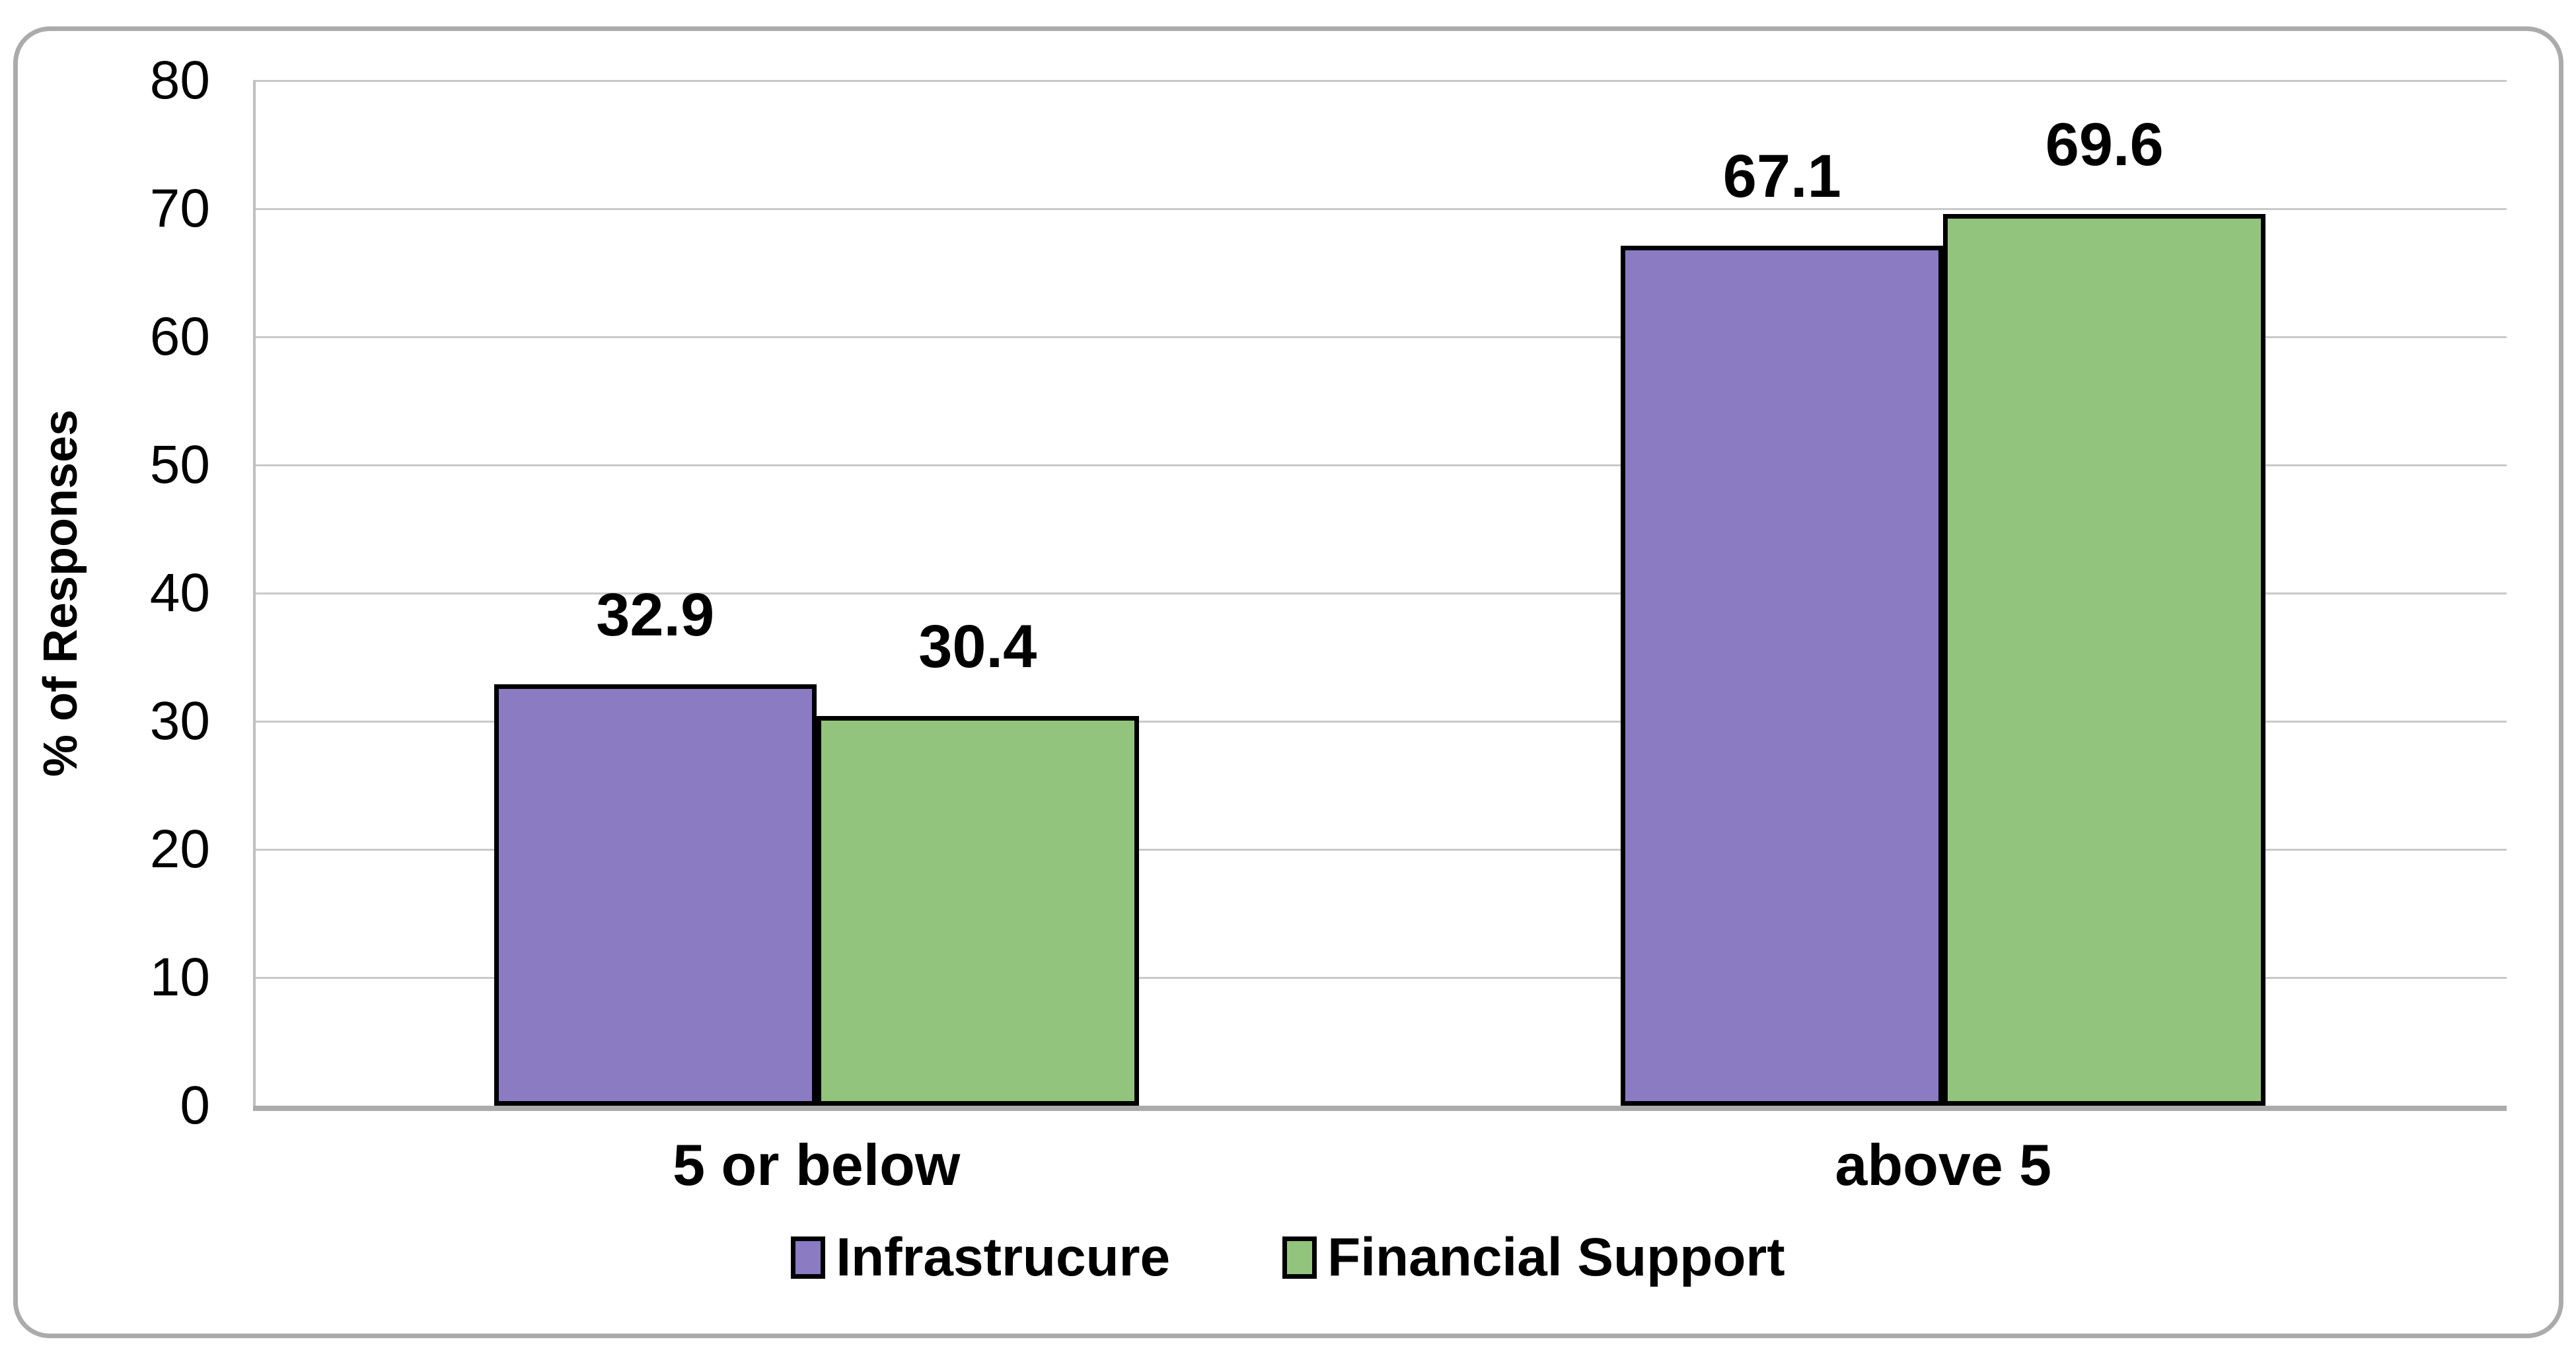 Image resolution: width=2576 pixels, height=1360 pixels. What do you see at coordinates (817, 1165) in the screenshot?
I see `x-category-label: 5 or below` at bounding box center [817, 1165].